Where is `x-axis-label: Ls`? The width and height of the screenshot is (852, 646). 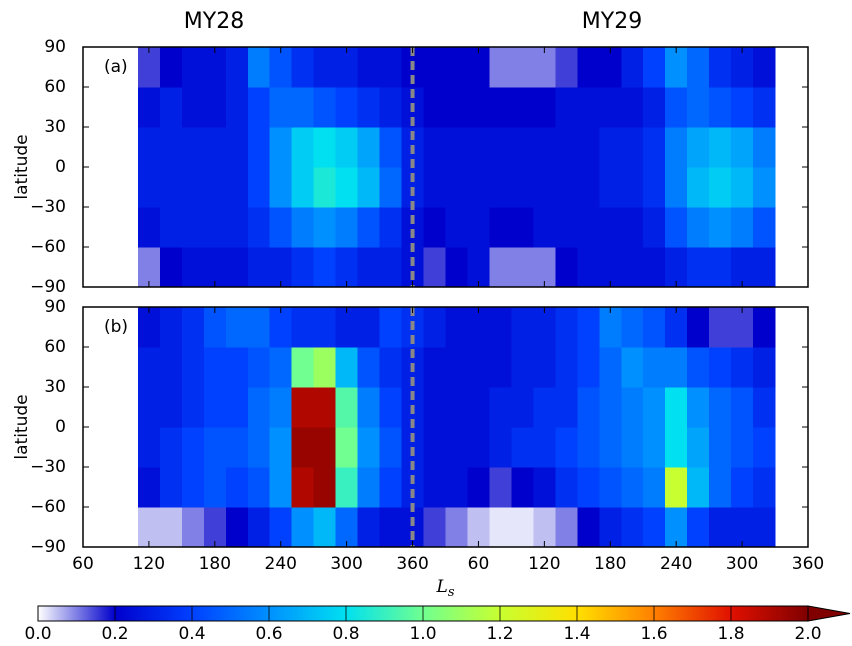
x-axis-label: Ls is located at coordinates (445, 588).